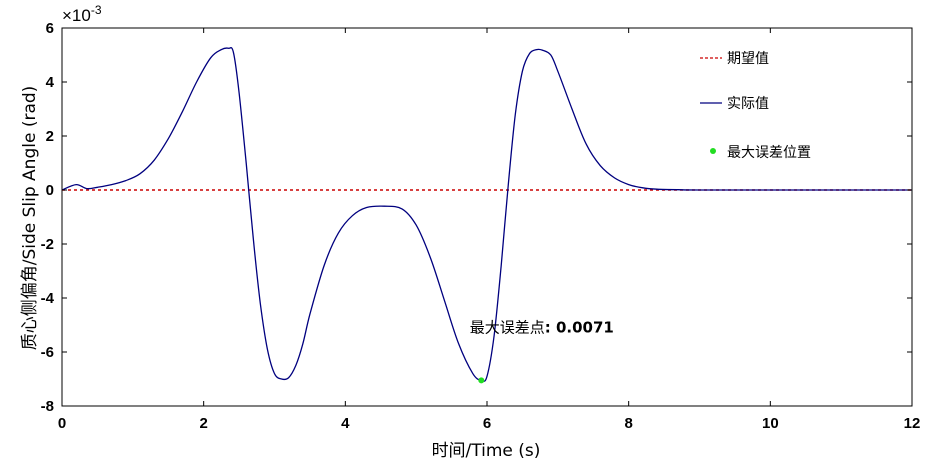 This screenshot has width=937, height=461. Describe the element at coordinates (345, 423) in the screenshot. I see `x-tick-label: 4` at that location.